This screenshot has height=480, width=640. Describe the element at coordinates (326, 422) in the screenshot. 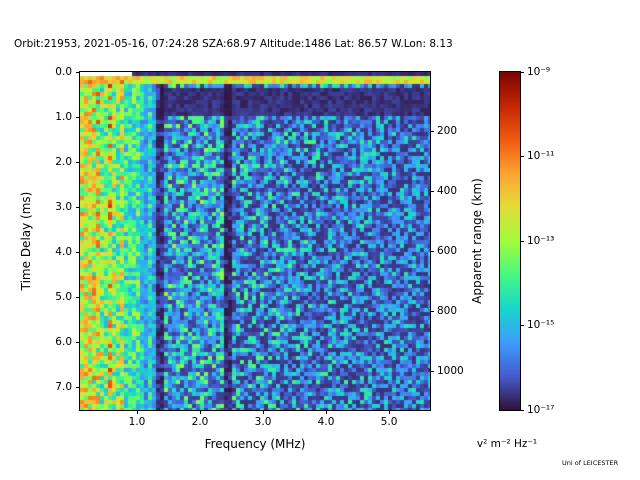

I see `x-tick-label: 4.0` at that location.